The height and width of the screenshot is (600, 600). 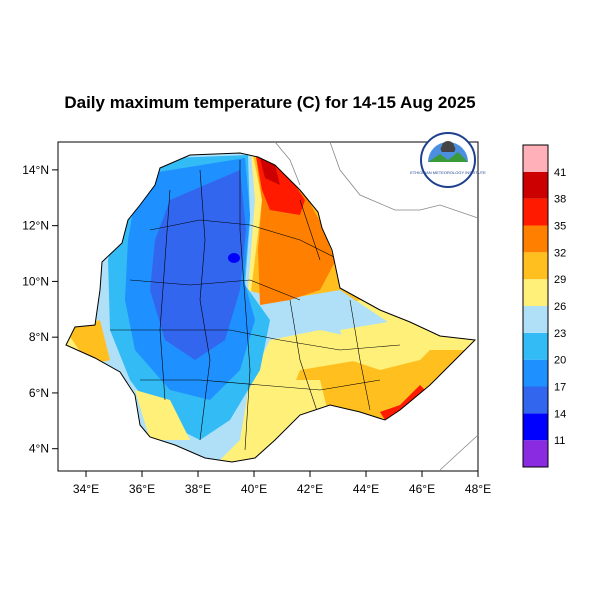 What do you see at coordinates (560, 200) in the screenshot?
I see `colorbar-label: 38` at bounding box center [560, 200].